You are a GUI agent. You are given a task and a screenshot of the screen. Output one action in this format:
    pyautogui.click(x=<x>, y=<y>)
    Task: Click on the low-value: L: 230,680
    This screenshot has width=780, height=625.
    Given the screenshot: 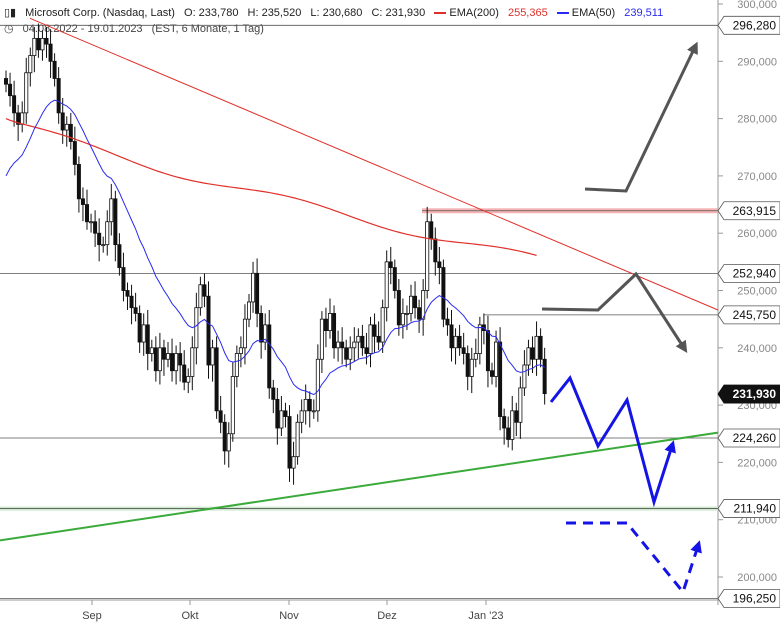 What is the action you would take?
    pyautogui.click(x=336, y=13)
    